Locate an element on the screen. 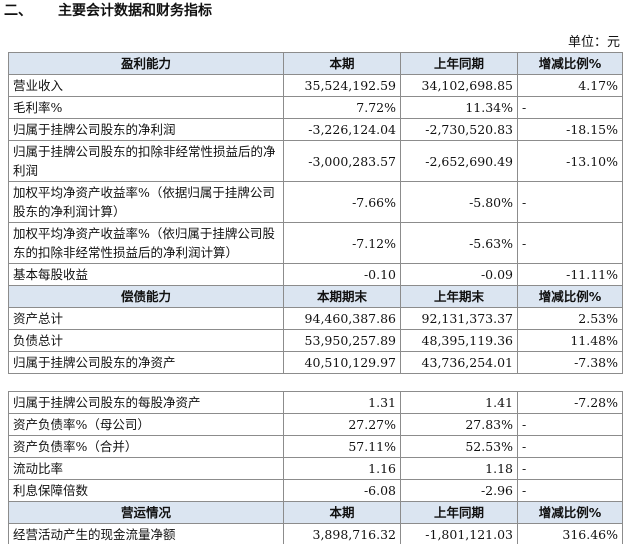  value-cell: 11.48% is located at coordinates (570, 340).